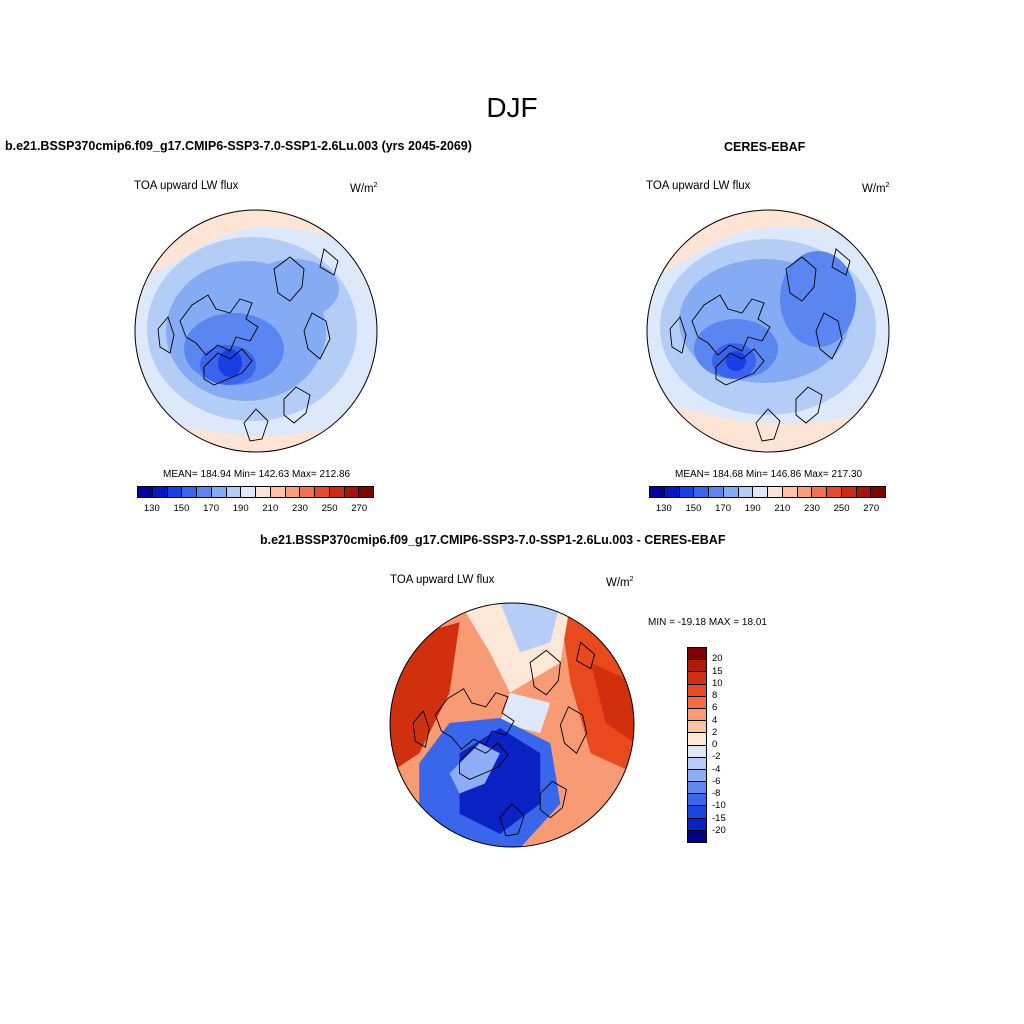  I want to click on colorbar-tick-label: 170, so click(211, 508).